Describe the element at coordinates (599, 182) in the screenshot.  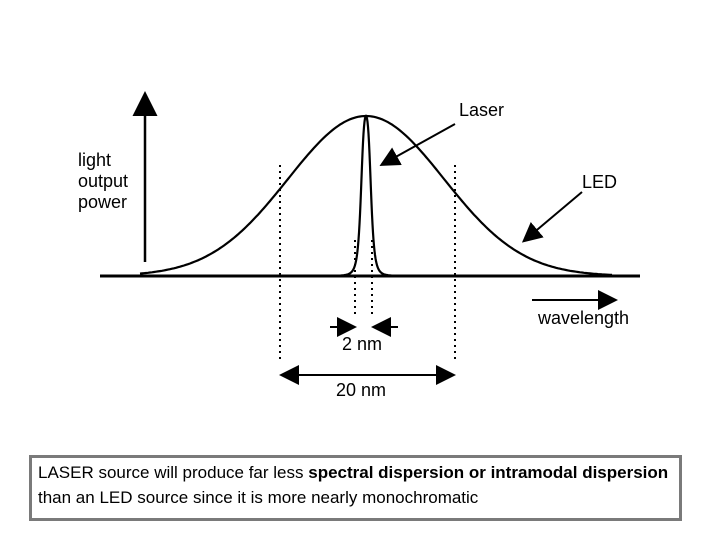
I see `led-label: LED` at that location.